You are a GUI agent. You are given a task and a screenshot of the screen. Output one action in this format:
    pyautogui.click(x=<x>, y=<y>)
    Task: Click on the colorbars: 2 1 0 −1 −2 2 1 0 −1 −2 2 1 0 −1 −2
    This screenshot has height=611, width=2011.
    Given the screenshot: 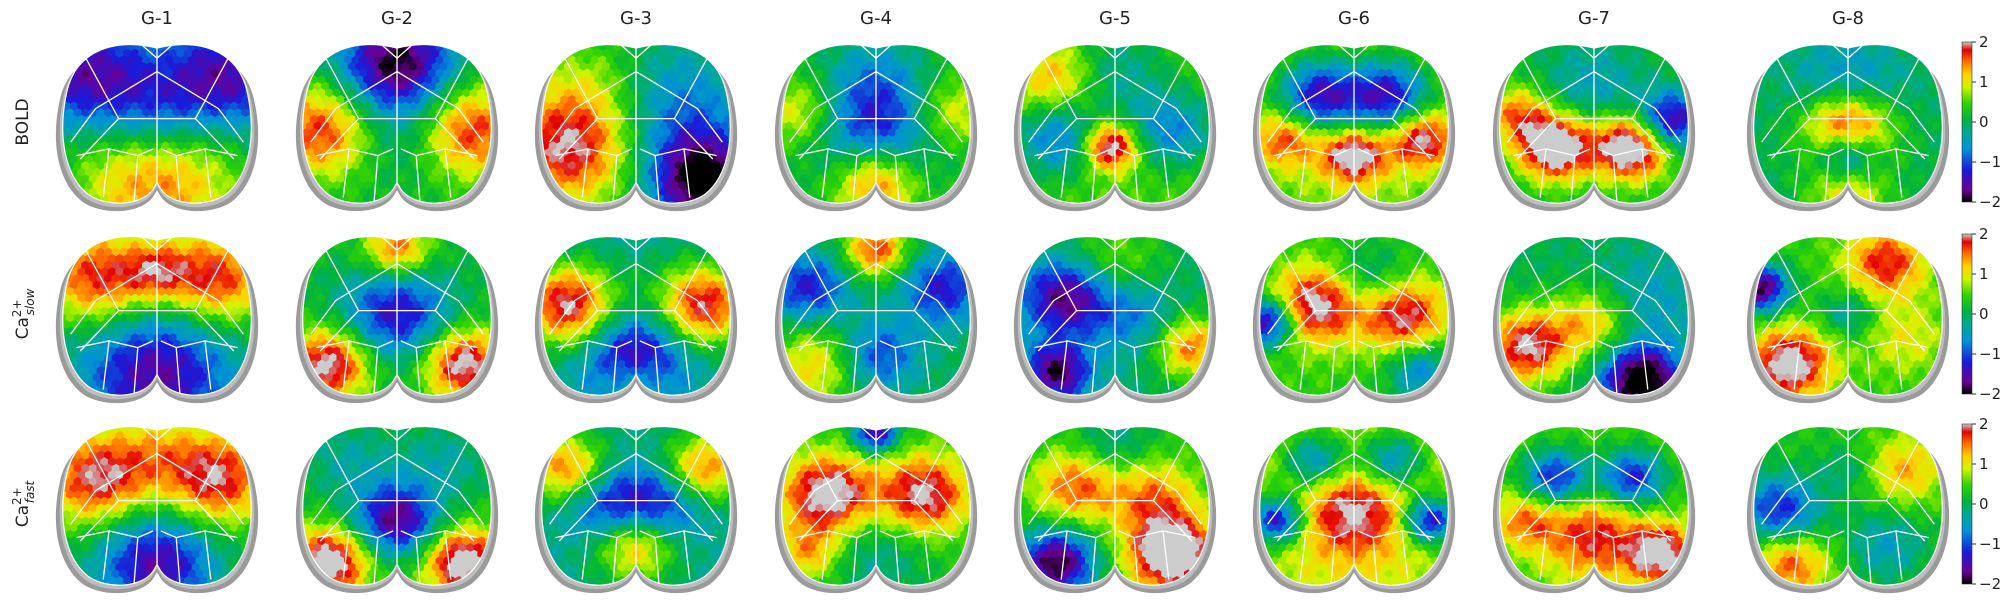 What is the action you would take?
    pyautogui.click(x=1981, y=313)
    